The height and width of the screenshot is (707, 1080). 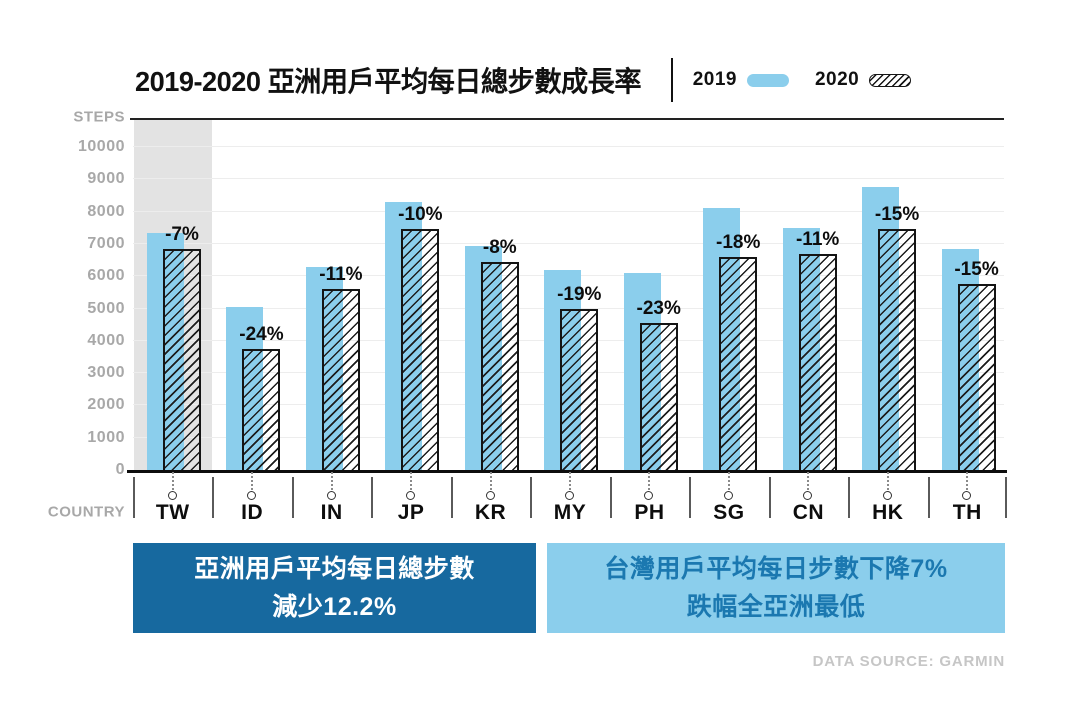 I want to click on tick-marker-icon-tw, so click(x=172, y=495).